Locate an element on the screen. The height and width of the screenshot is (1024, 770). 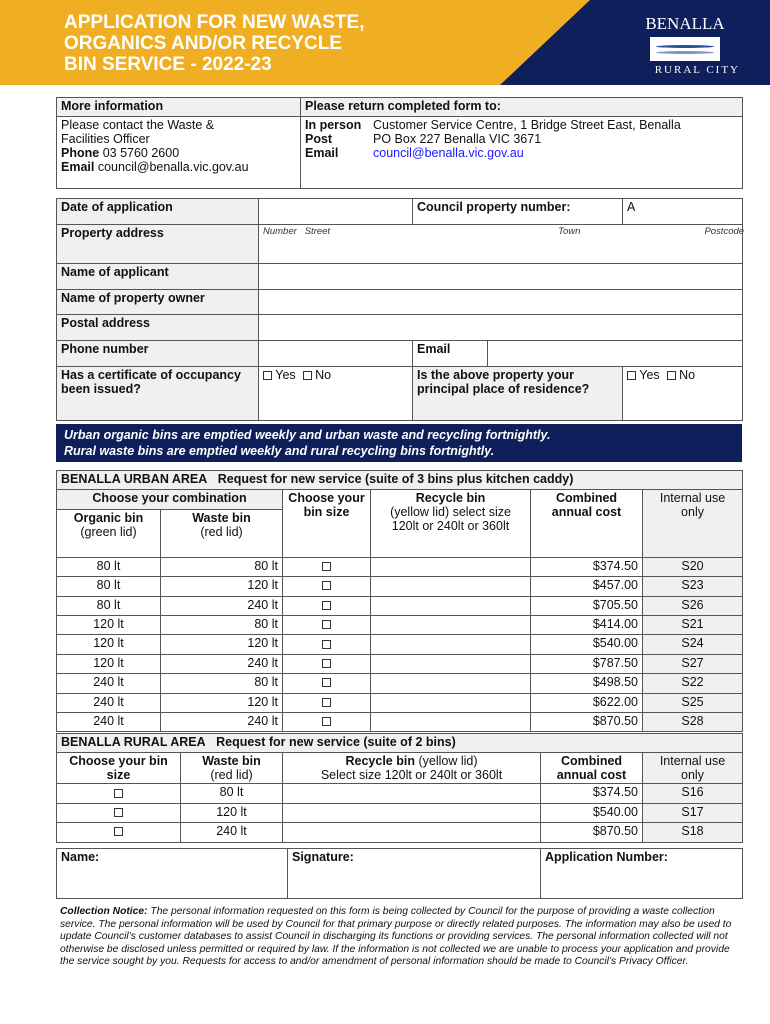
table-row: 80 lt 80 lt $374.50 S20 is located at coordinates (400, 567).